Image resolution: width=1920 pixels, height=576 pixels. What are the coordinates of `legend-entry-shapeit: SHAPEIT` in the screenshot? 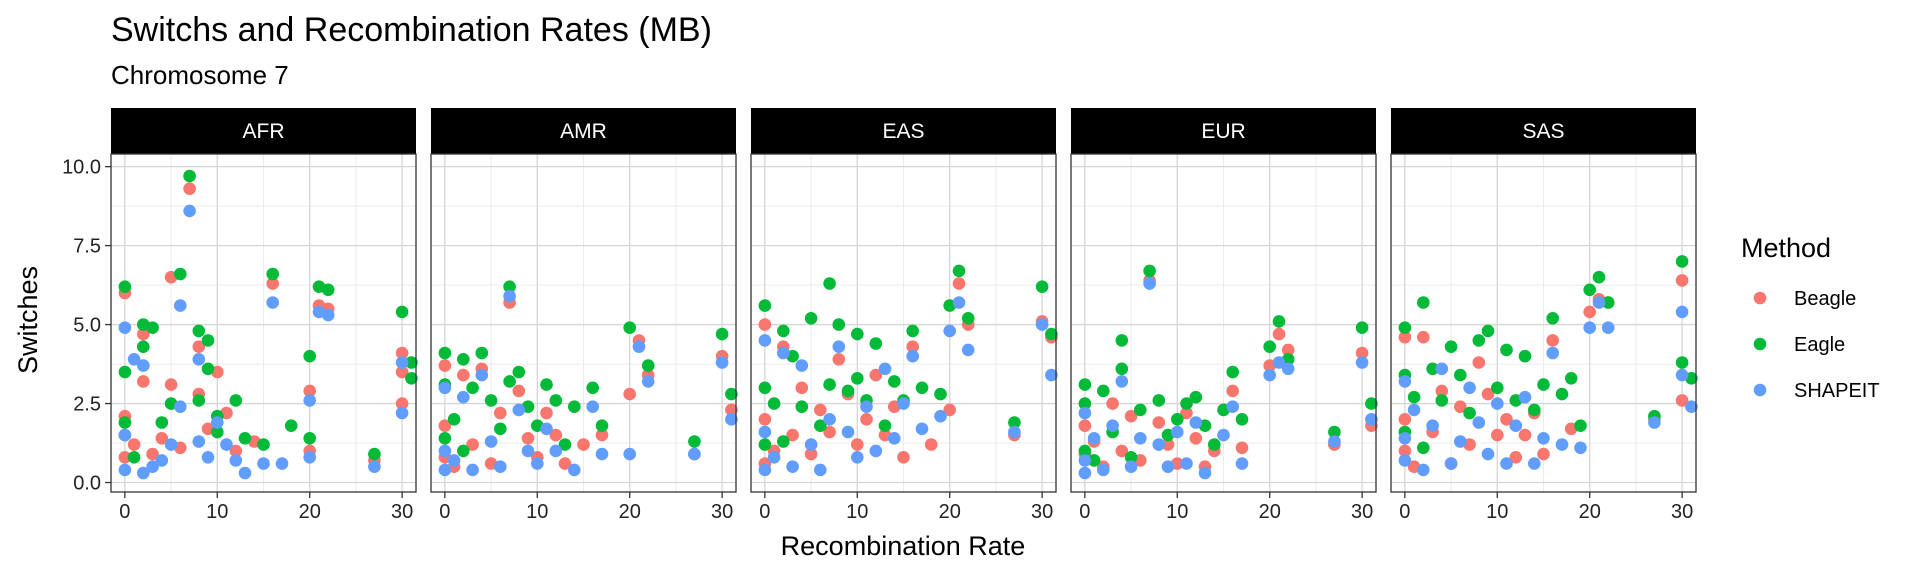 It's located at (1816, 391).